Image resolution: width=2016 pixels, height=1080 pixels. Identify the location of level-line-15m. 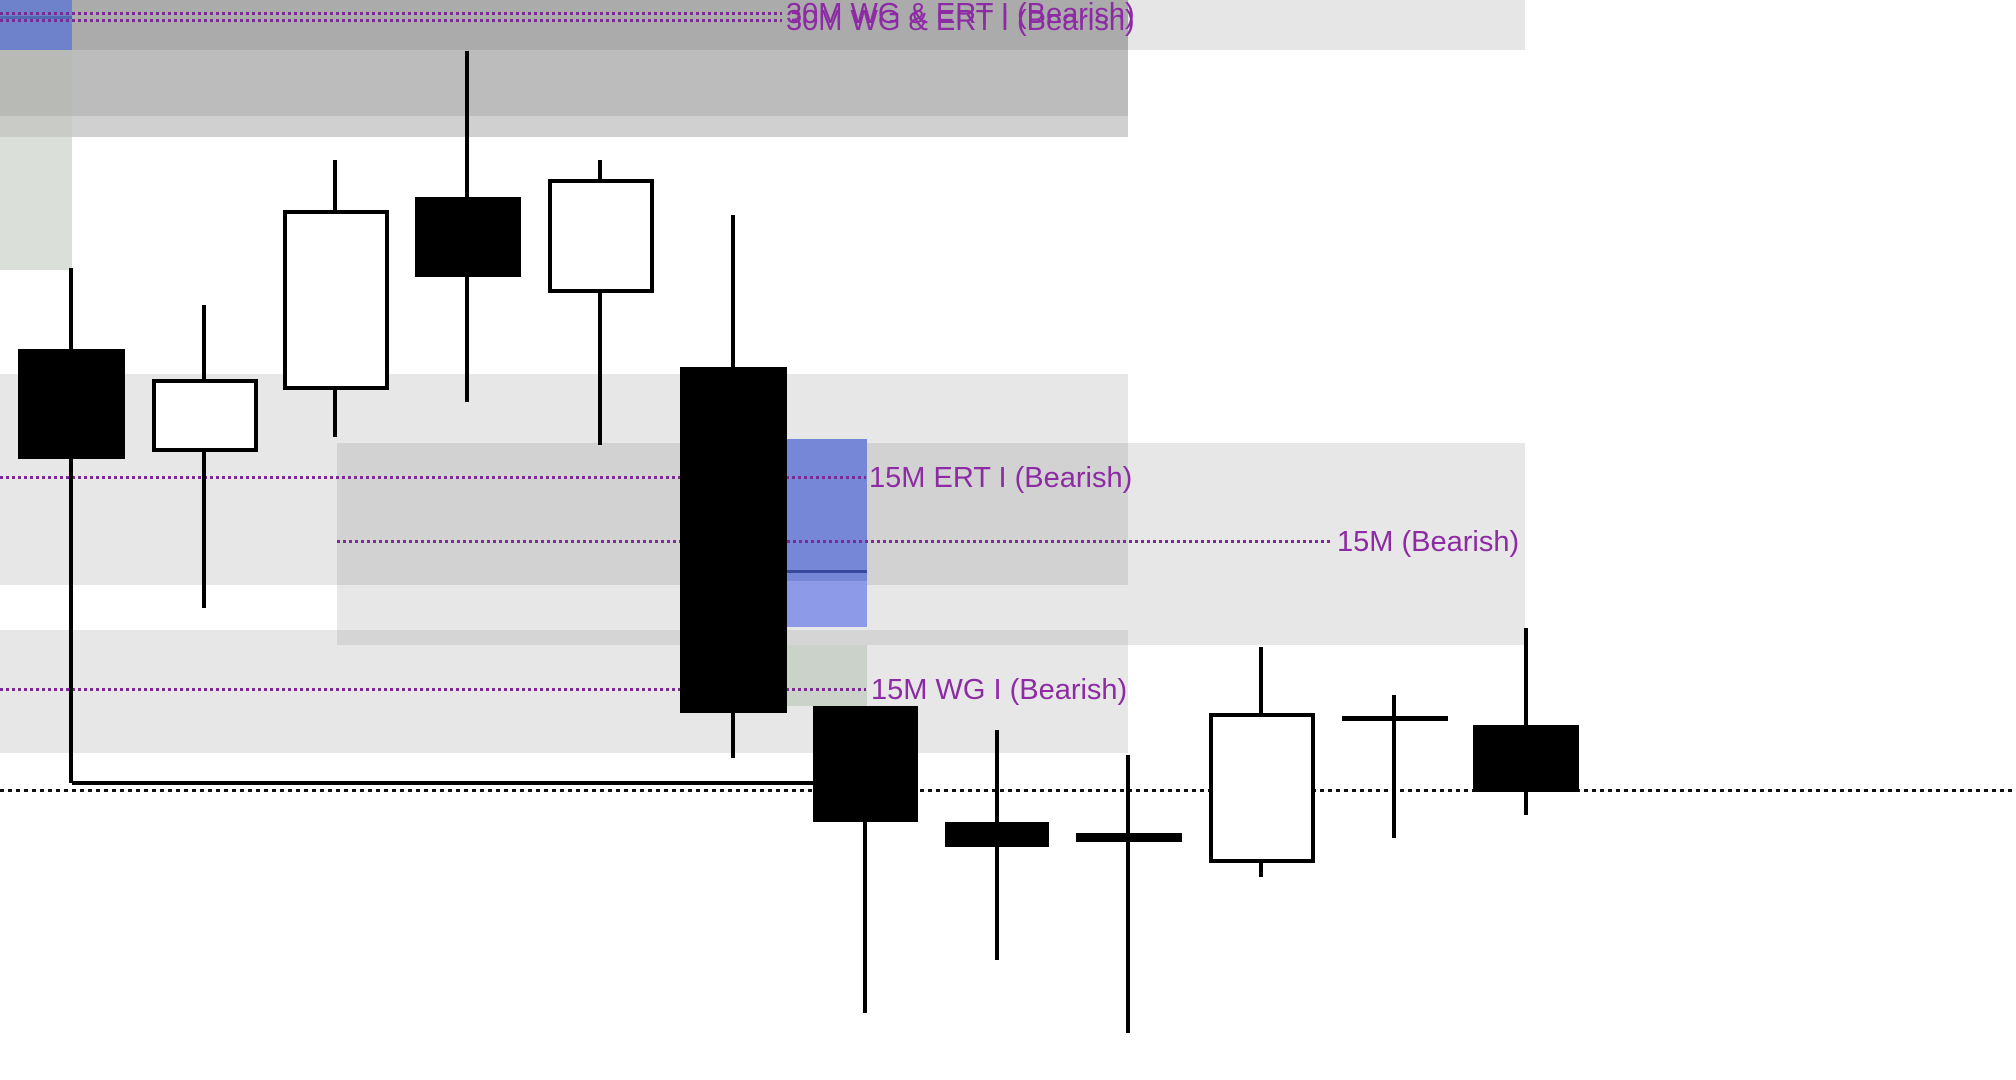
(833, 541).